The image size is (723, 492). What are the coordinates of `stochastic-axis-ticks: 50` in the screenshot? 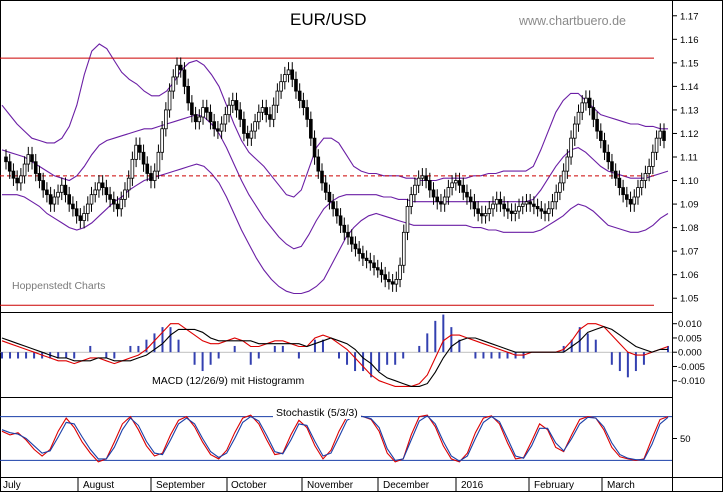 It's located at (681, 439).